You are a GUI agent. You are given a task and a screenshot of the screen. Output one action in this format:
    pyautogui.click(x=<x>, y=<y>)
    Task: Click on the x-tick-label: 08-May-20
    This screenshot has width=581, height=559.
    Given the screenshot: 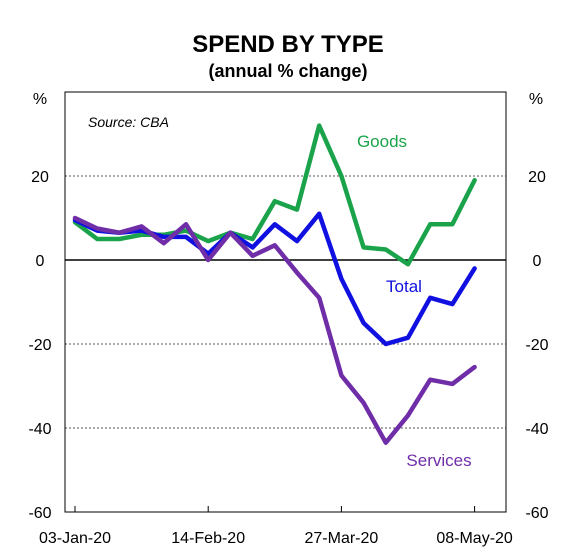 What is the action you would take?
    pyautogui.click(x=474, y=538)
    